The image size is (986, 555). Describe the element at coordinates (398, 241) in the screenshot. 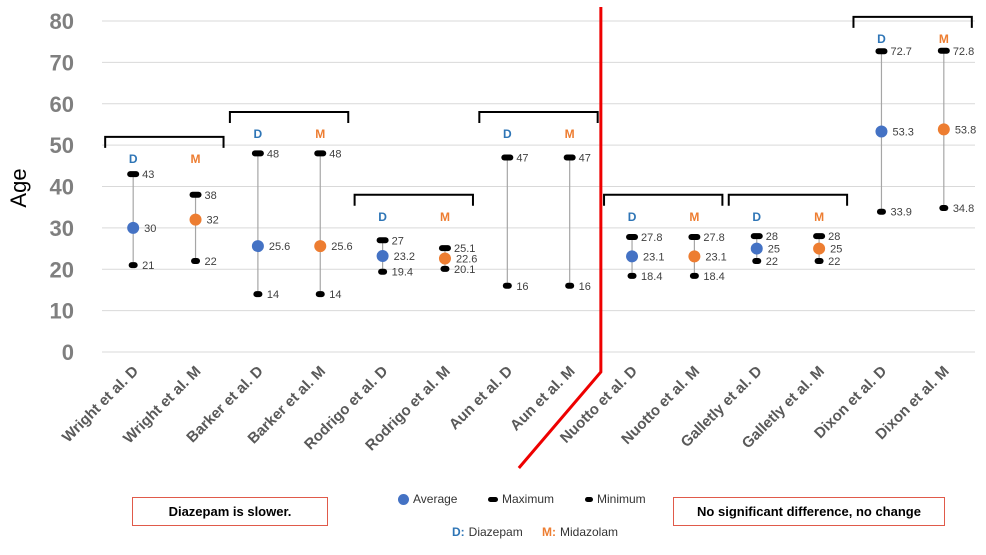

I see `maximum-label: 27` at that location.